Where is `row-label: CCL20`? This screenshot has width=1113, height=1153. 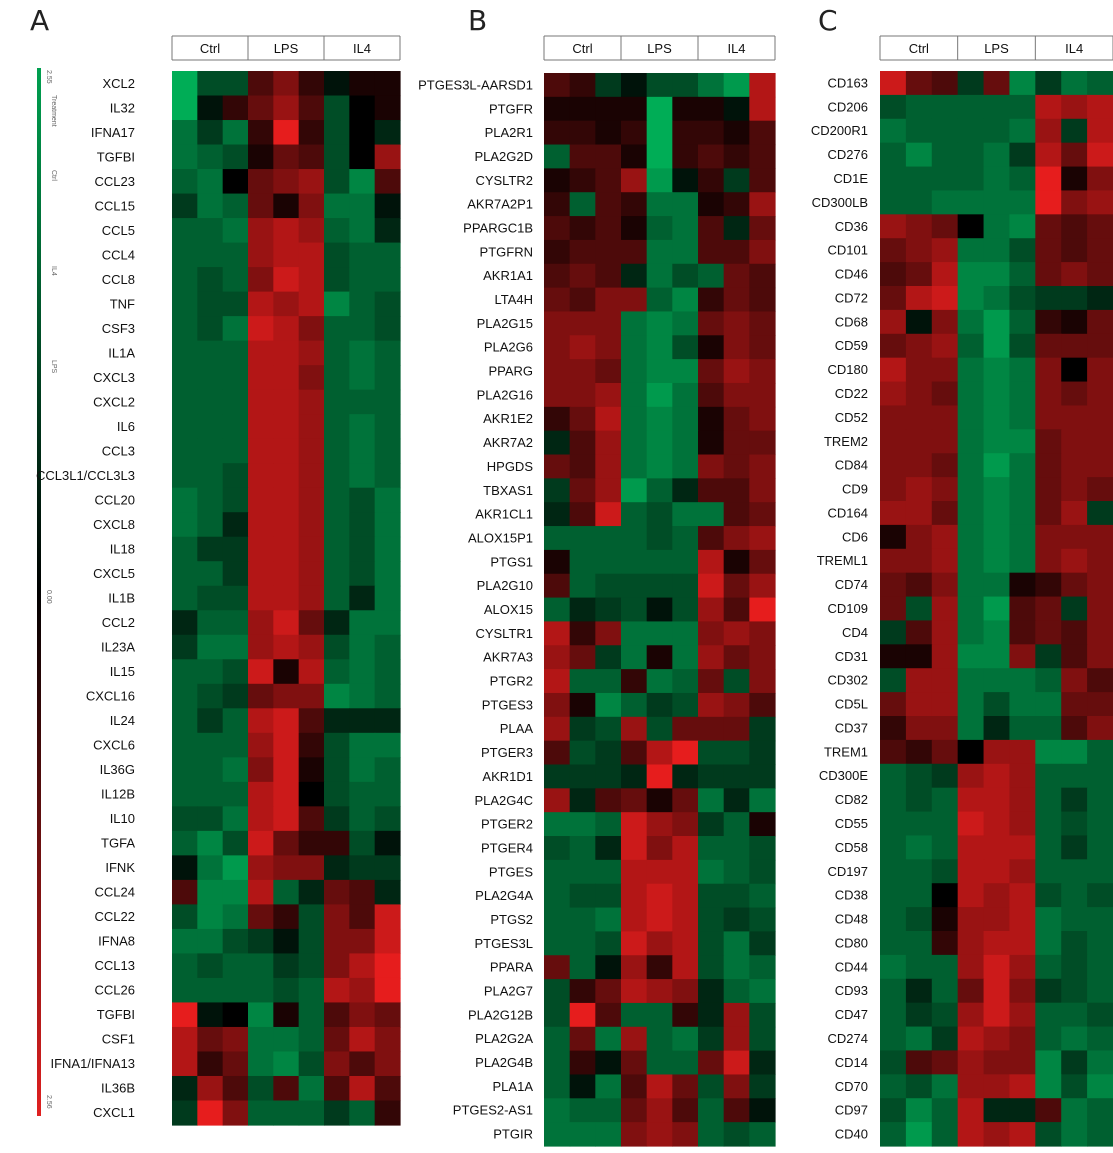 row-label: CCL20 is located at coordinates (115, 499).